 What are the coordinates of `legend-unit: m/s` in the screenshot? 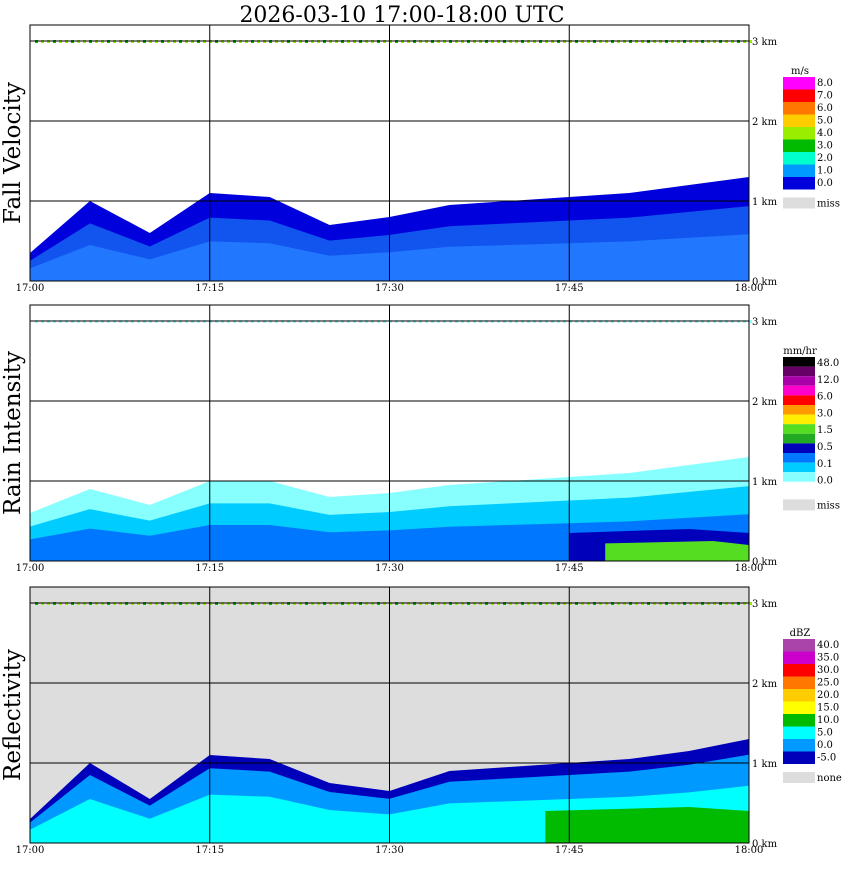 It's located at (800, 71).